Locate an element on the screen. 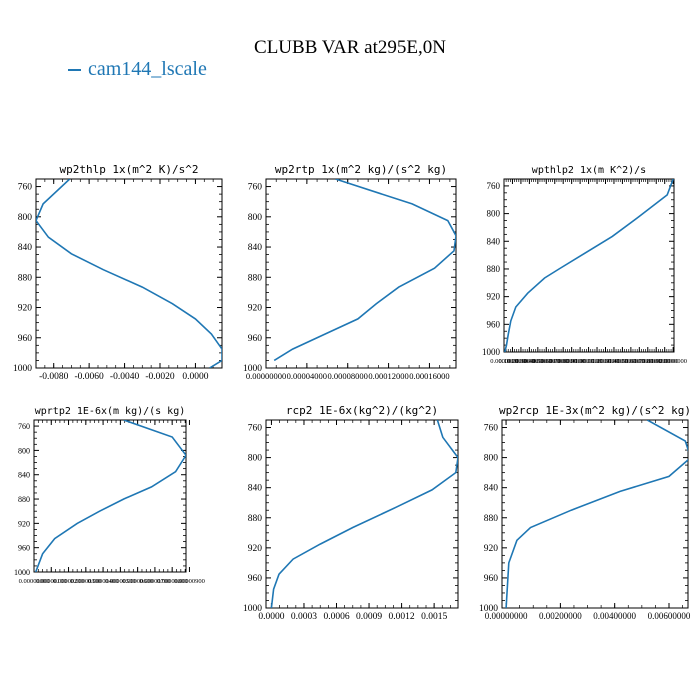 The image size is (700, 700). panel-title: wp2thlp 1x(m^2 K)/s^2 is located at coordinates (128, 169).